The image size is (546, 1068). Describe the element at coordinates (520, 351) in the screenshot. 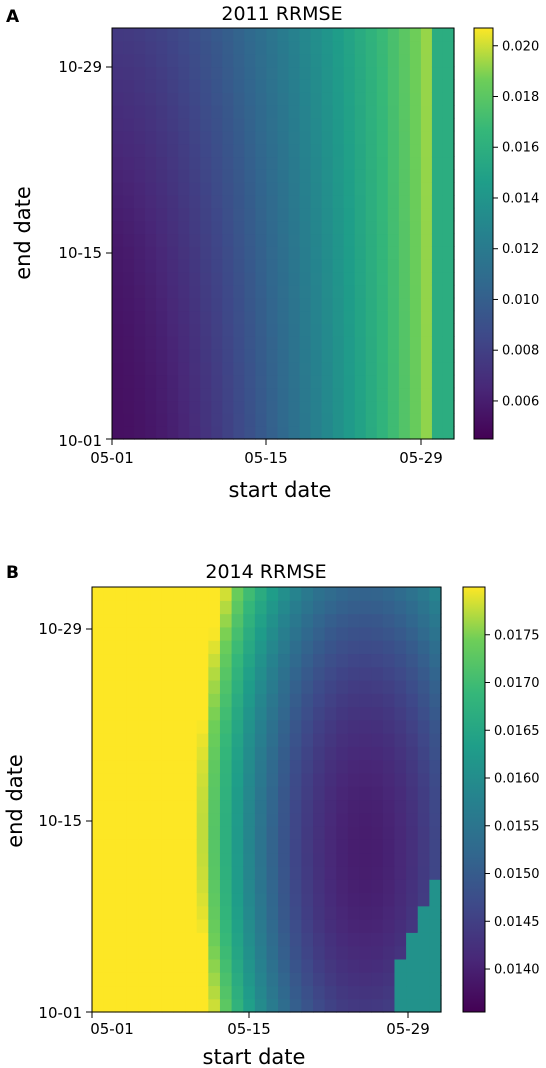

I see `colorbar-tick-label: 0.008` at that location.